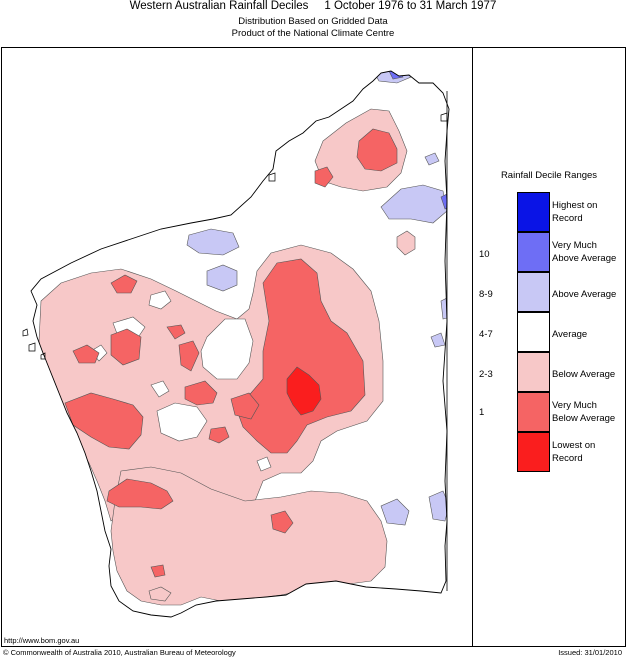 This screenshot has height=658, width=626. Describe the element at coordinates (533, 212) in the screenshot. I see `swatch-highest-on-record` at that location.